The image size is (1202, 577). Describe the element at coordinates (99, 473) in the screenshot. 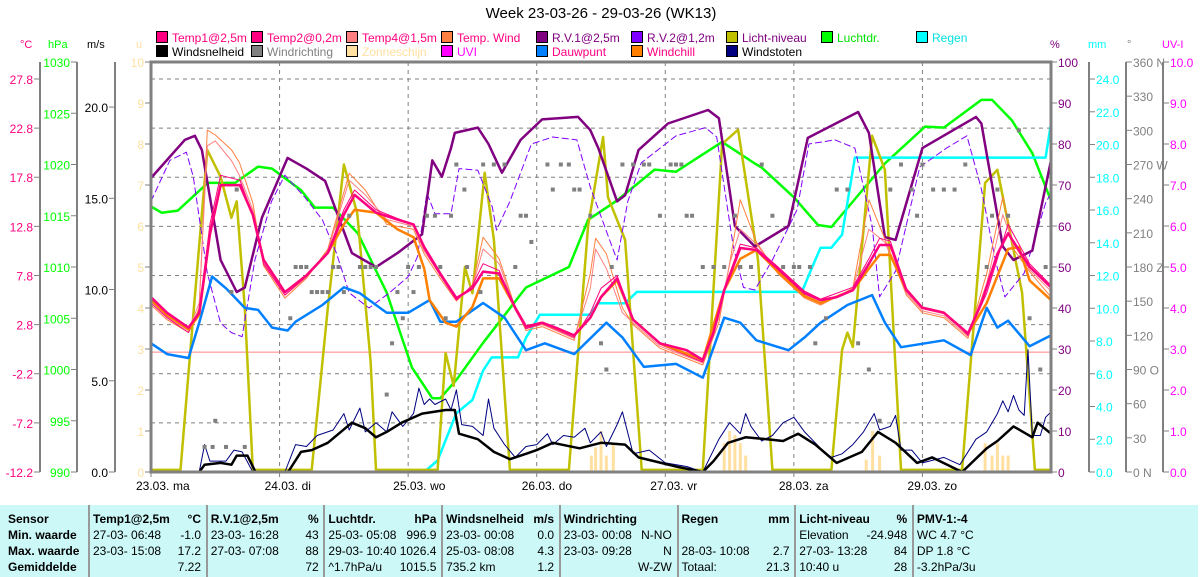

I see `wind-tick-label: 0.0` at that location.